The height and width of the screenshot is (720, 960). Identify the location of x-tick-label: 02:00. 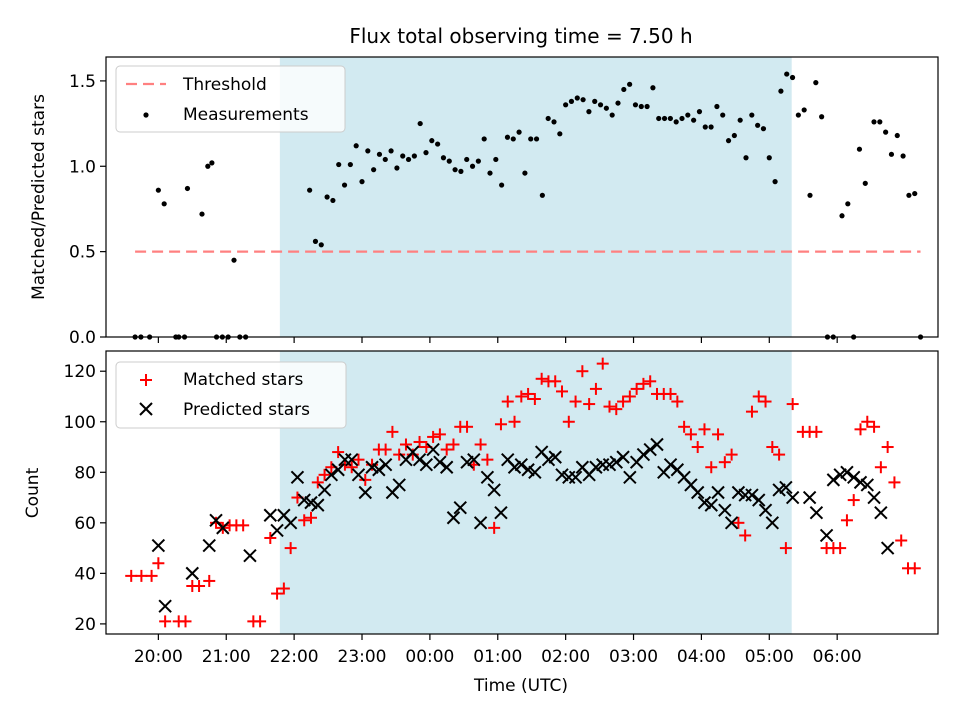
(565, 657).